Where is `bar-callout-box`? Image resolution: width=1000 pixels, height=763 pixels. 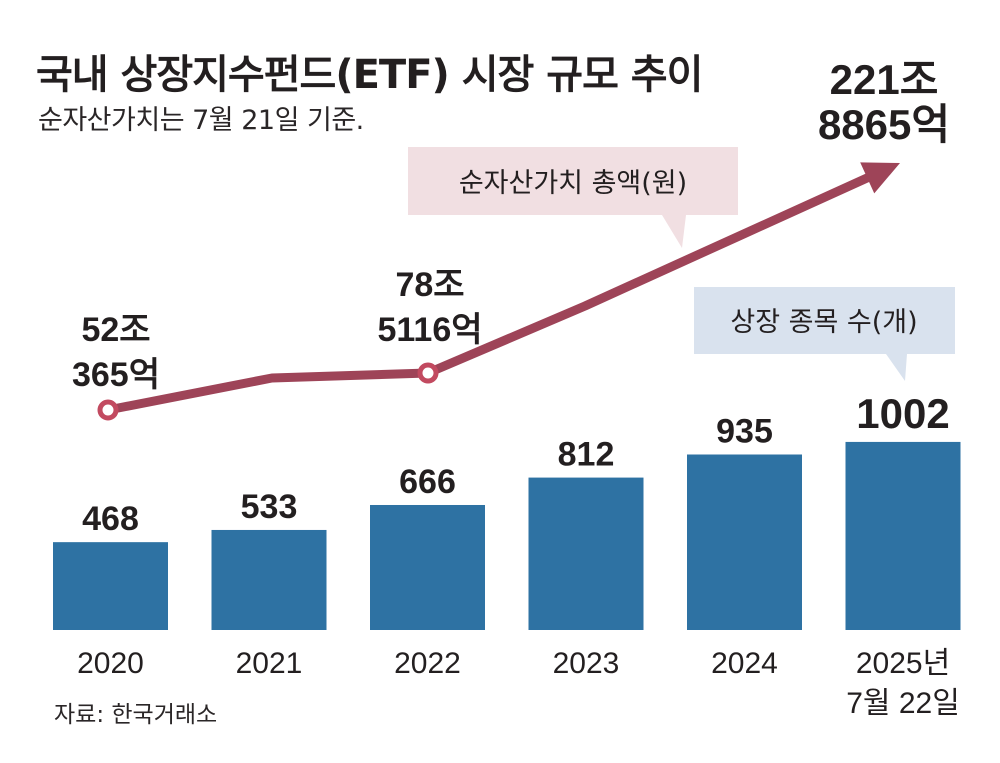 bar-callout-box is located at coordinates (824, 334).